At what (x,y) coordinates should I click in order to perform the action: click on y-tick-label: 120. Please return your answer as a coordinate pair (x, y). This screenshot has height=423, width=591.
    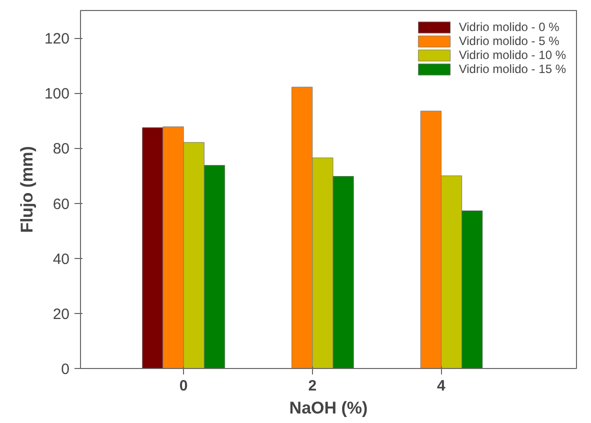
    Looking at the image, I should click on (57, 39).